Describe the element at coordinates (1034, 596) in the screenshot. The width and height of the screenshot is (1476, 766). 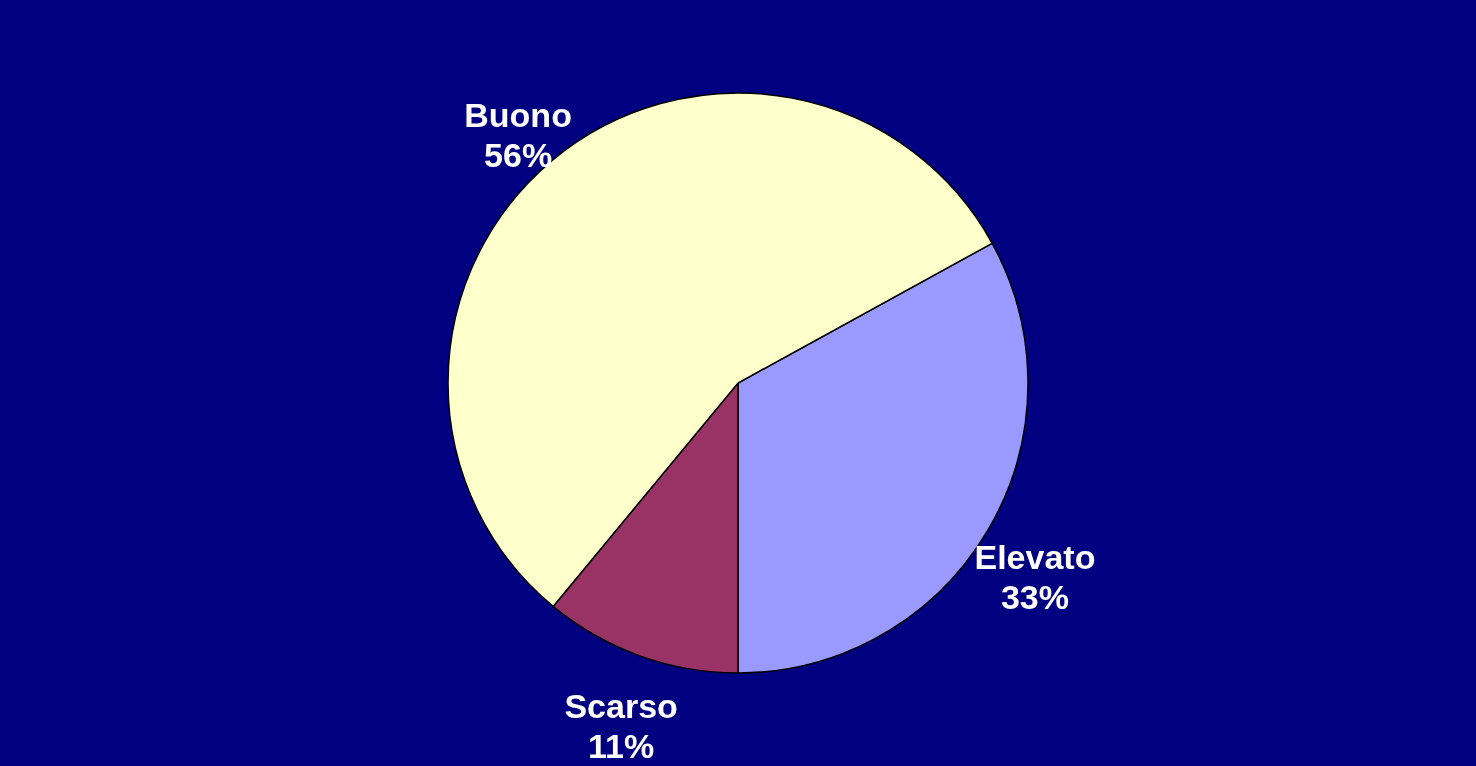
I see `data-label: 33%` at that location.